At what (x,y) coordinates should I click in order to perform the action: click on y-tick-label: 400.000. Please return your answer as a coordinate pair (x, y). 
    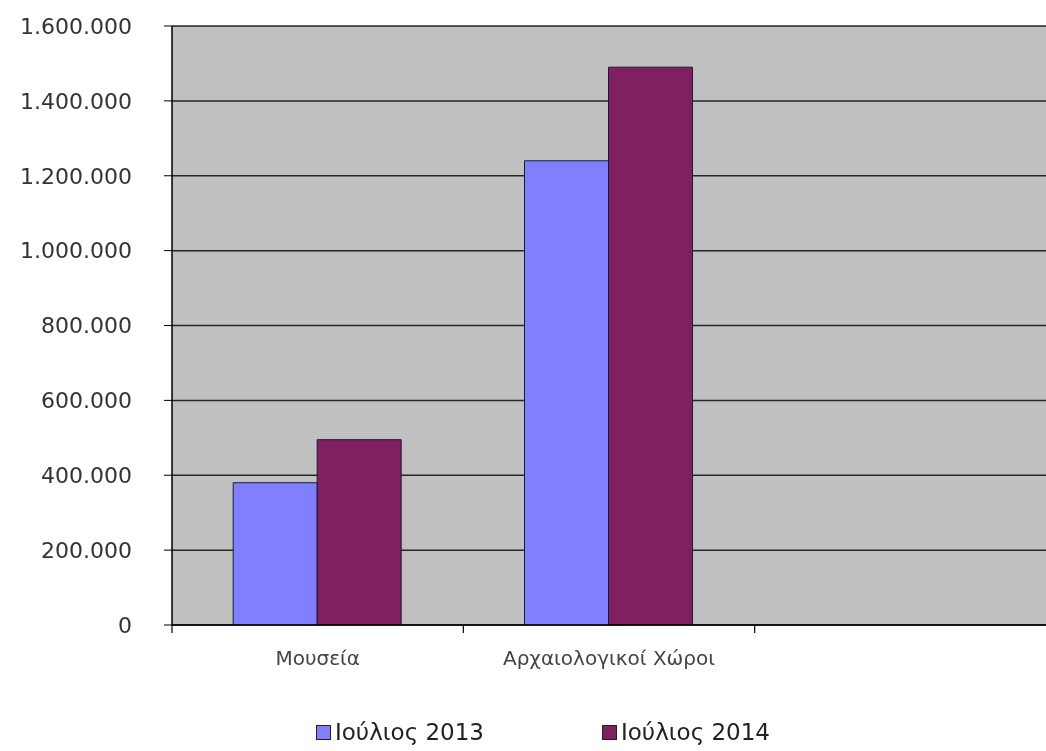
    Looking at the image, I should click on (86, 476).